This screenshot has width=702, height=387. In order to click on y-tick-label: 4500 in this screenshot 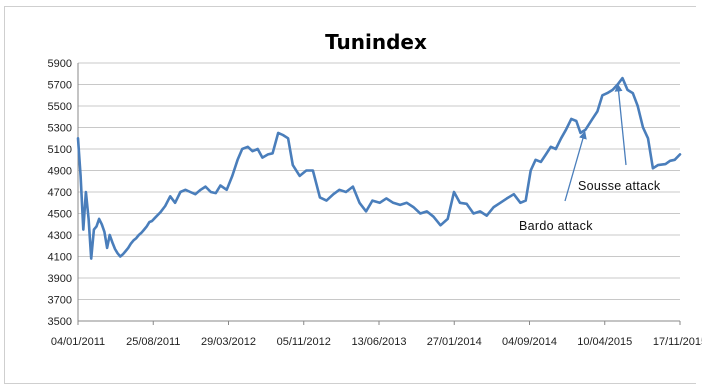, I will do `click(60, 215)`.